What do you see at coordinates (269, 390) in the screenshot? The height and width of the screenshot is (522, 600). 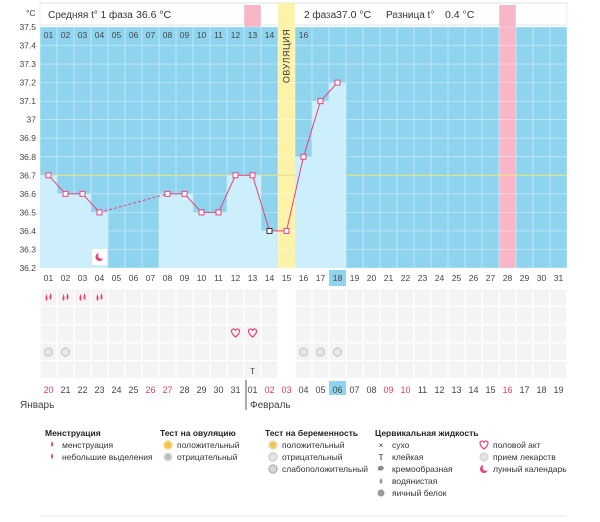 I see `calendar-date-label: 02` at bounding box center [269, 390].